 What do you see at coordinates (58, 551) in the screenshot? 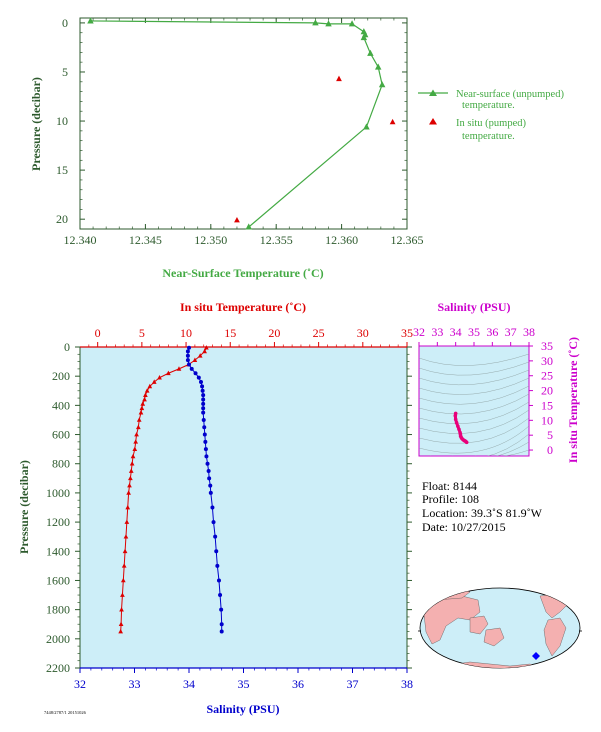
I see `profile-pressure-tick-label: 1400` at bounding box center [58, 551].